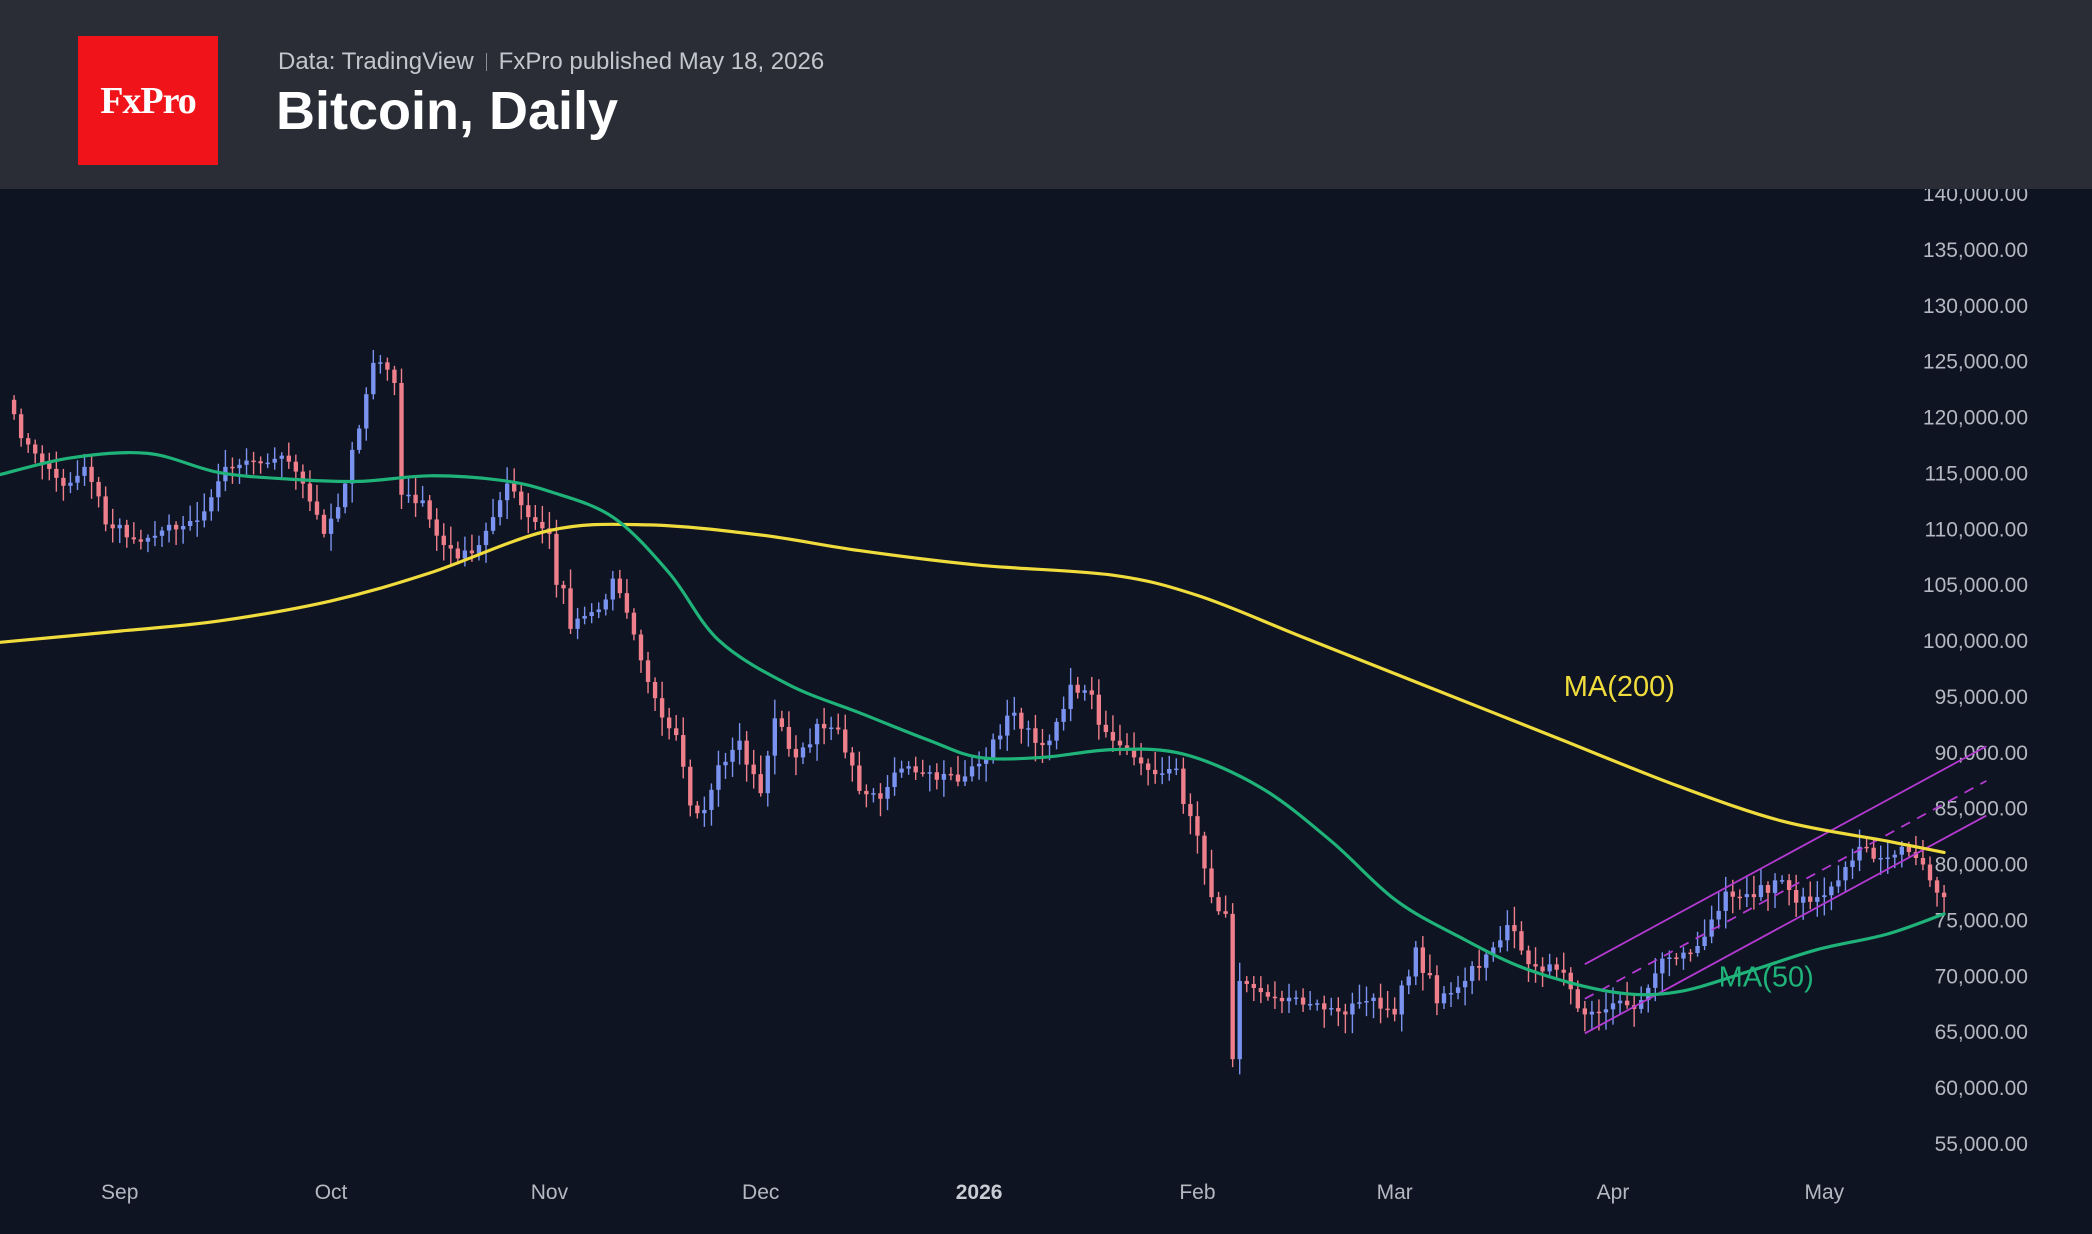 The height and width of the screenshot is (1234, 2092). Describe the element at coordinates (1981, 1088) in the screenshot. I see `y-tick-label: 60,000.00` at that location.